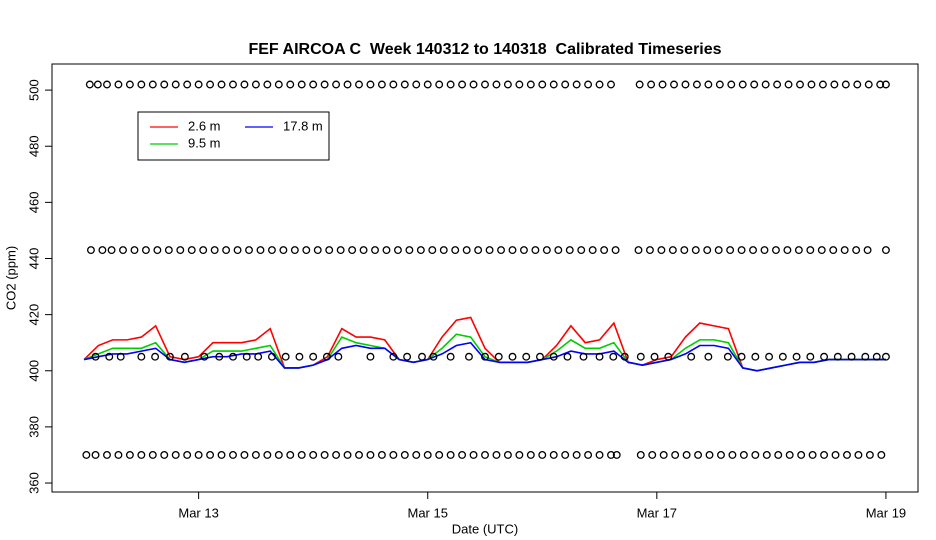 The width and height of the screenshot is (936, 540). I want to click on y-tick-label: 500, so click(33, 90).